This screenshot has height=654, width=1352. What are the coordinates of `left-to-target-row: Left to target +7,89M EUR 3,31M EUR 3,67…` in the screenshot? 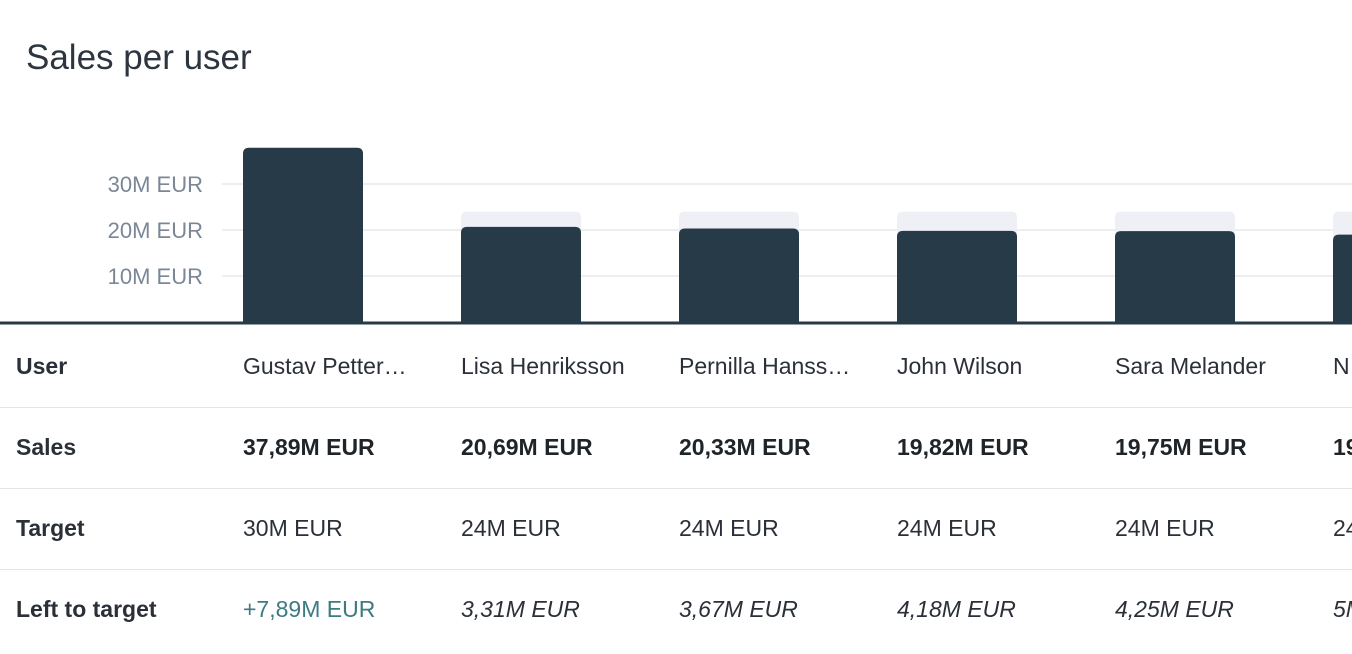 It's located at (676, 609).